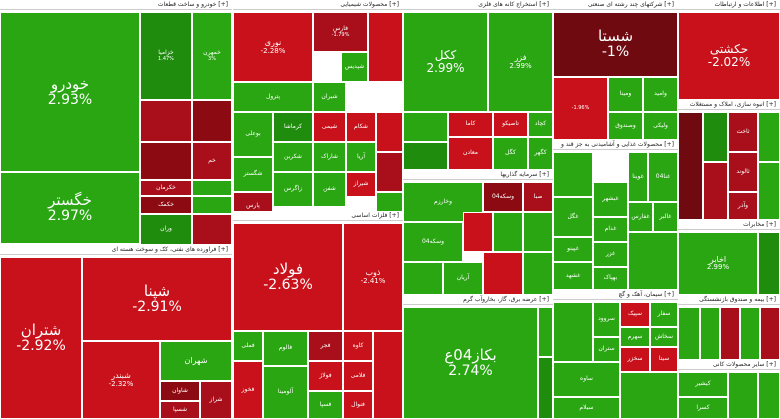  What do you see at coordinates (318, 216) in the screenshot?
I see `sector-title: فلزات اساسی [+]` at bounding box center [318, 216].